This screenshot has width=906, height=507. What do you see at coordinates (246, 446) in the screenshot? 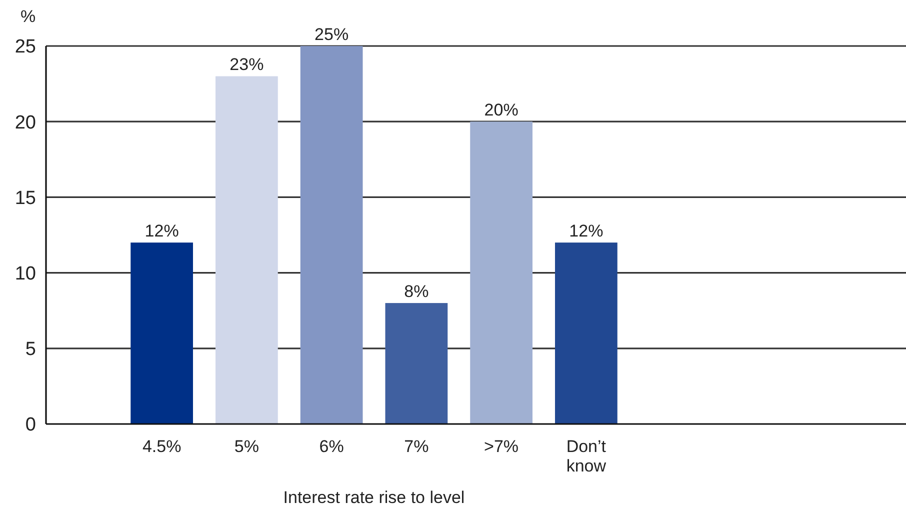
I see `x-tick-label: 5%` at bounding box center [246, 446].